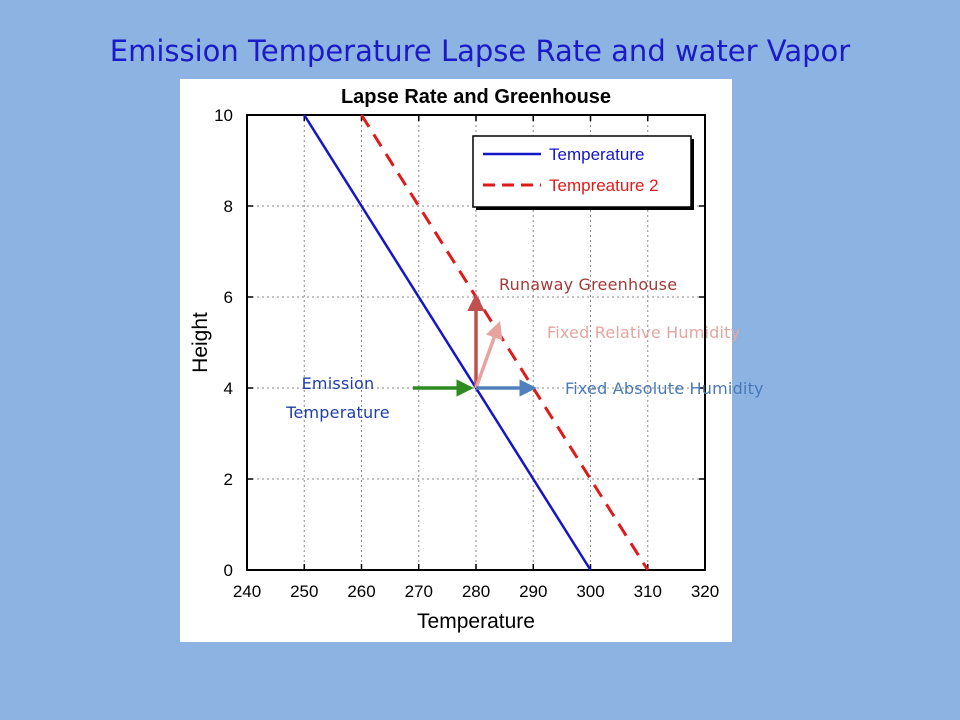 This screenshot has height=720, width=960. I want to click on runaway-greenhouse-note: Runaway Greenhouse, so click(588, 284).